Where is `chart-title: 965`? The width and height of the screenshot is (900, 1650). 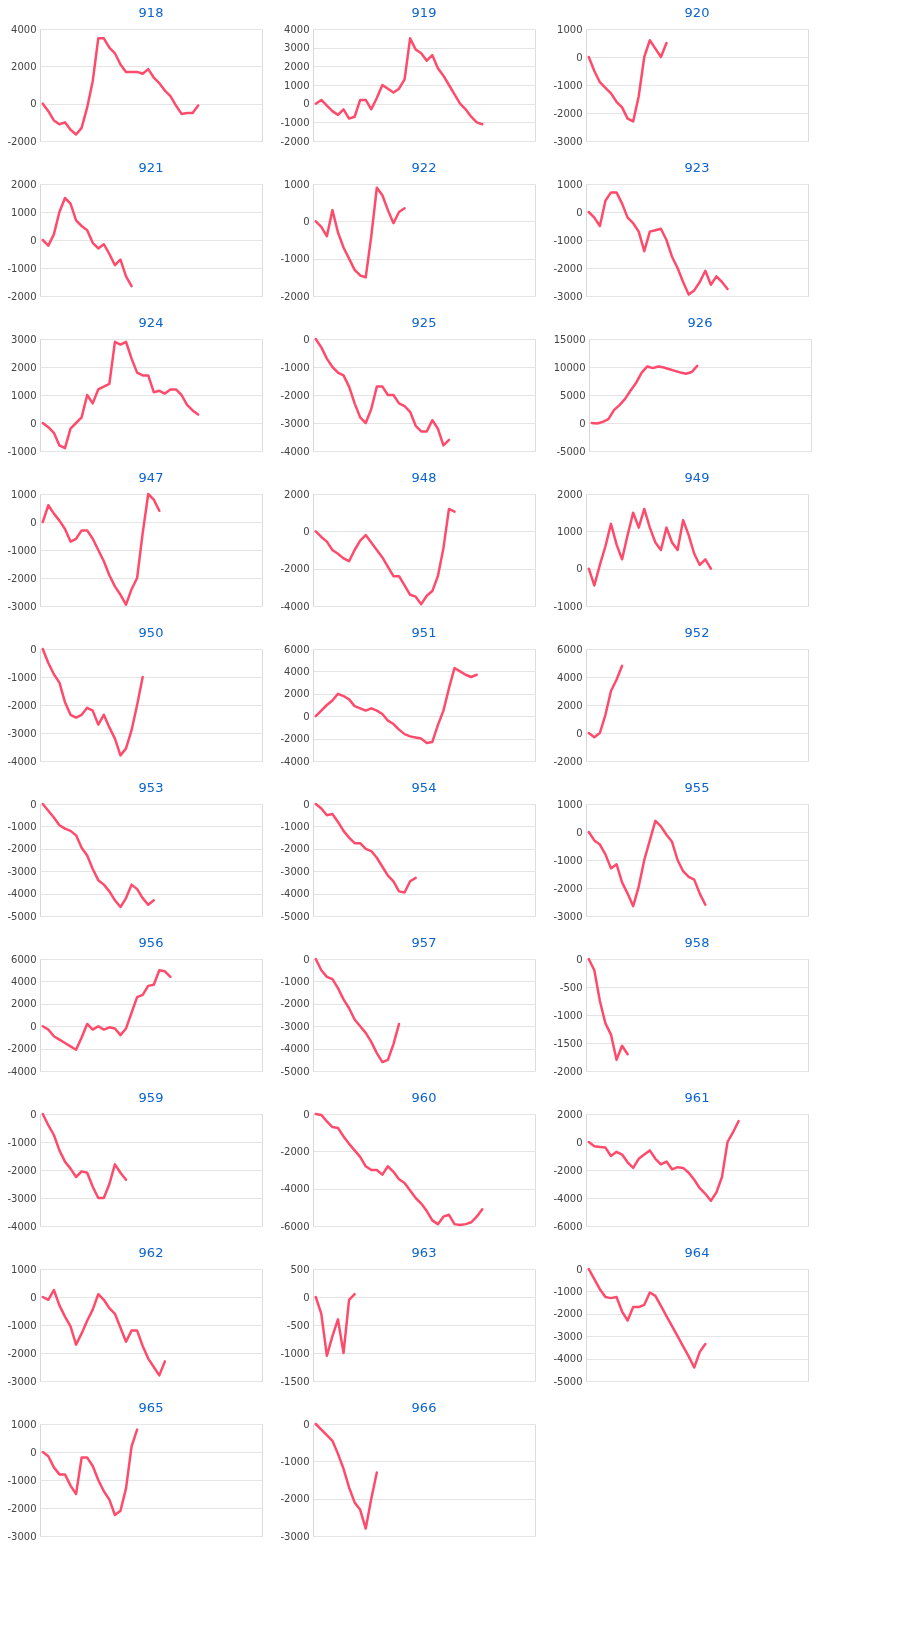 chart-title: 965 is located at coordinates (151, 1407).